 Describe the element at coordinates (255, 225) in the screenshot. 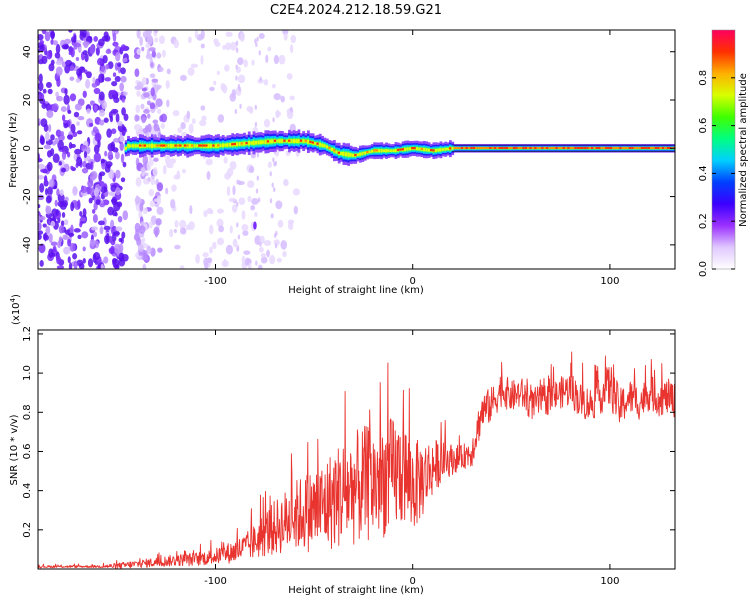

I see `isolated-blob` at that location.